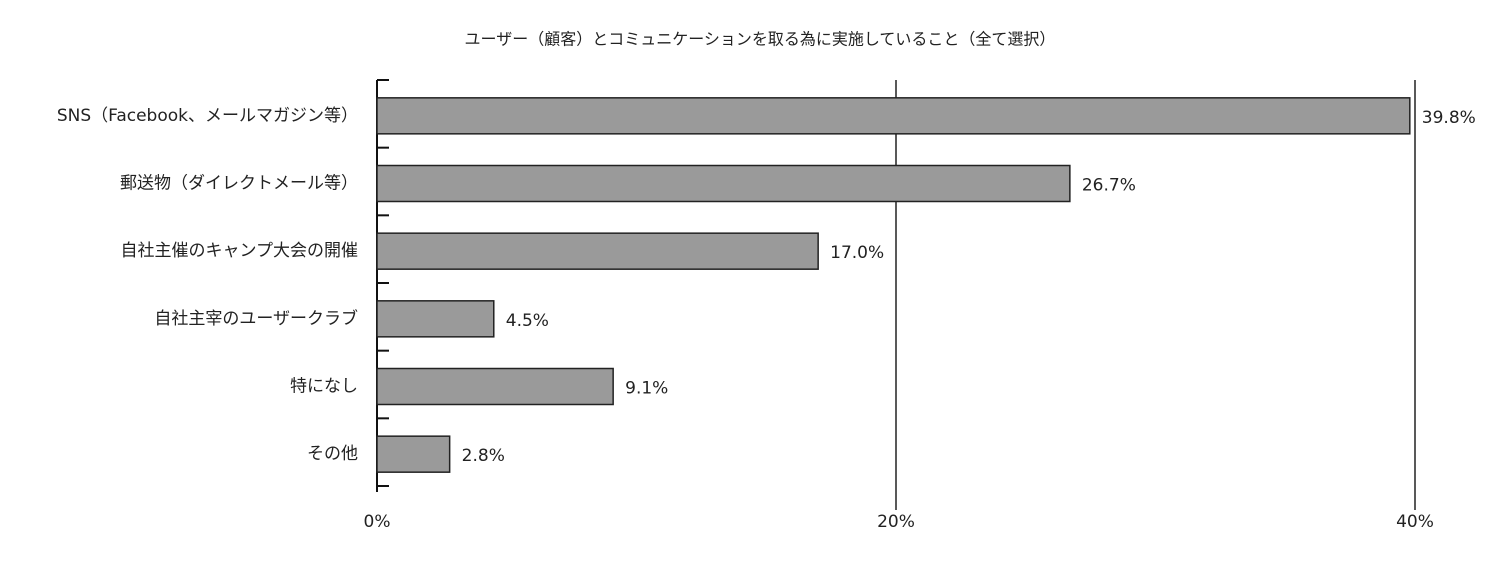 This screenshot has width=1499, height=583. I want to click on value-label: 4.5%, so click(527, 321).